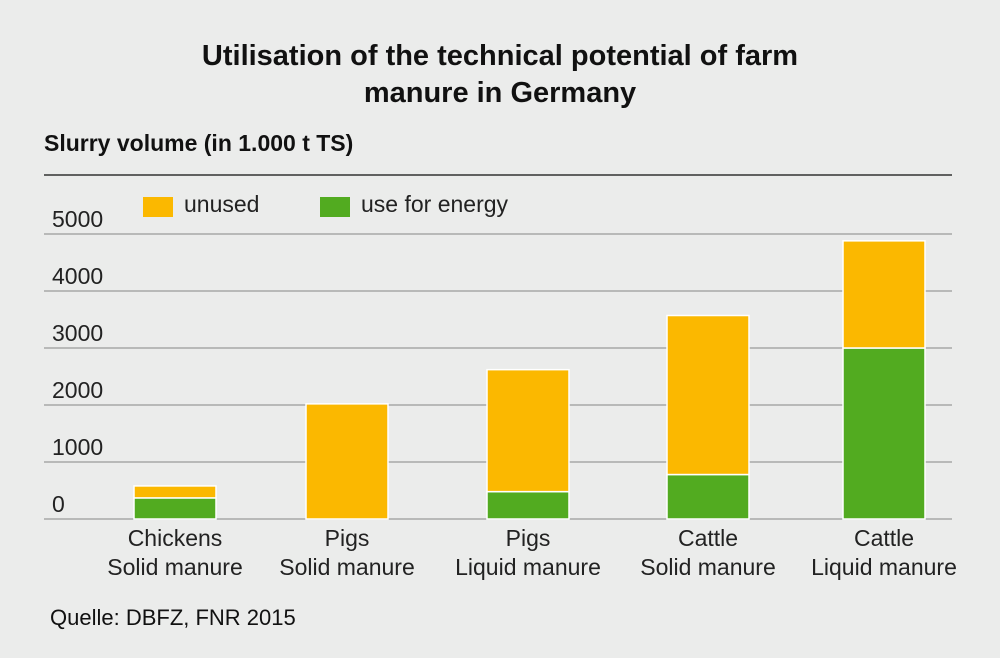  Describe the element at coordinates (173, 617) in the screenshot. I see `source-note: Quelle: DBFZ, FNR 2015` at that location.